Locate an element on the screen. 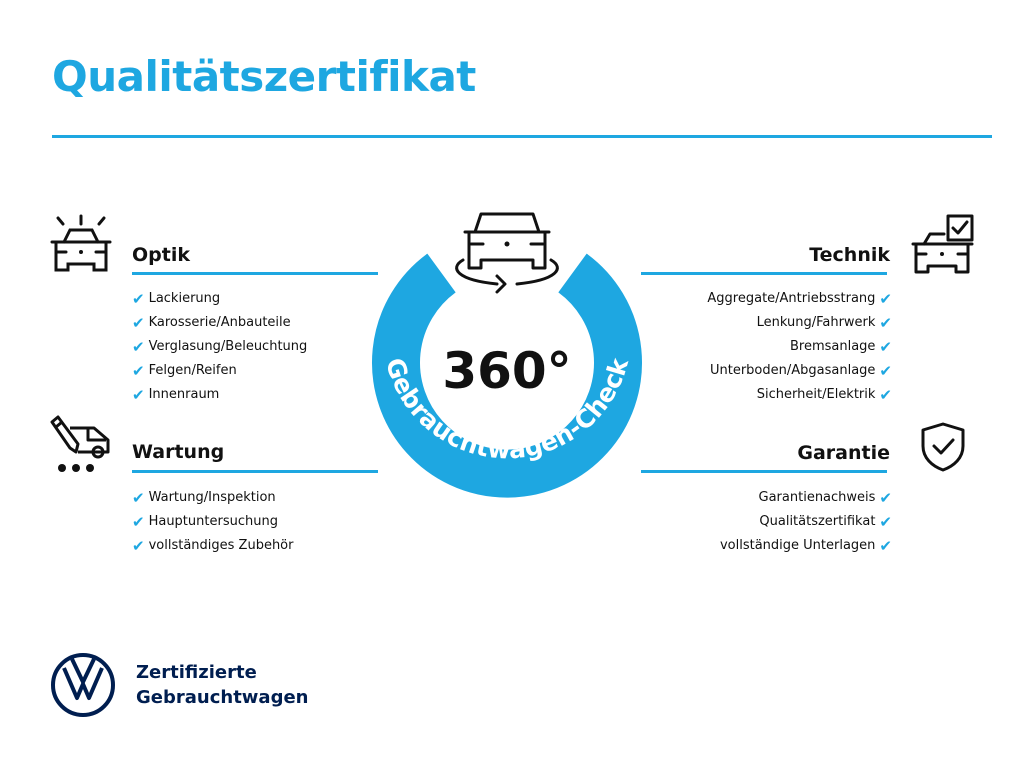  list-item: vollständige Unterlagen ✔ is located at coordinates (806, 546).